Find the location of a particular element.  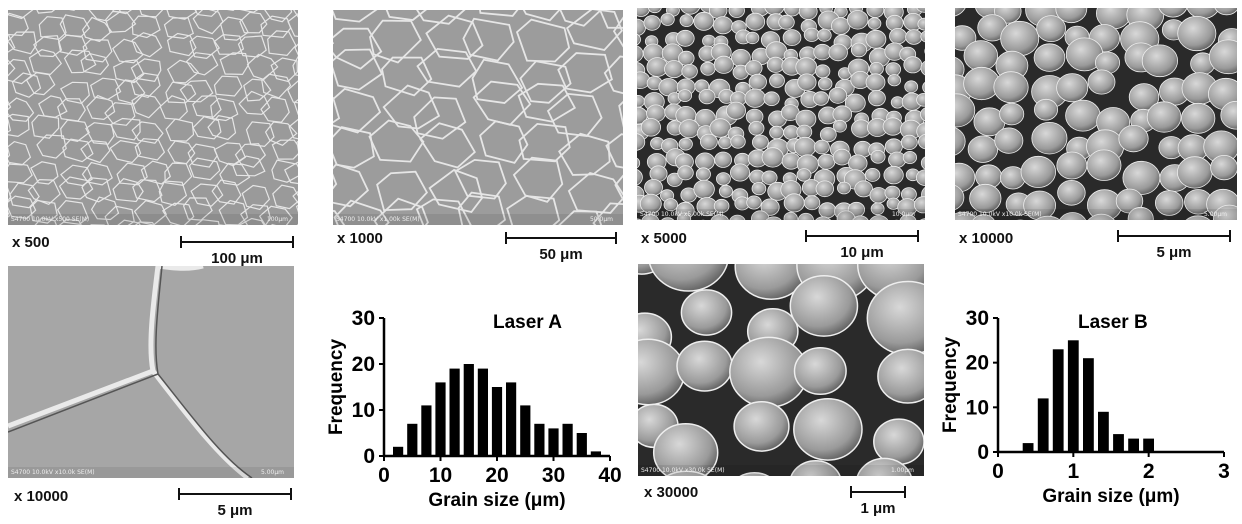

magnification-label-c: x 5000 is located at coordinates (664, 238).